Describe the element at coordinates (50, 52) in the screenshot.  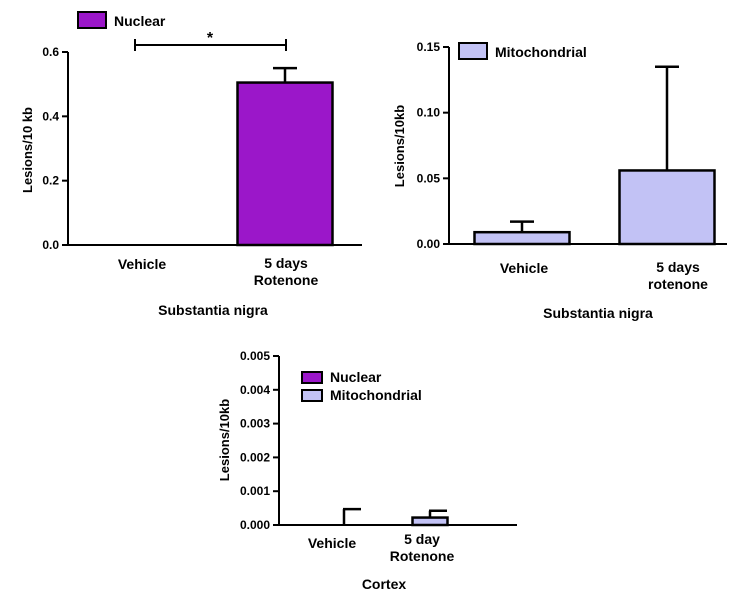
I see `y-tick-label: 0.6` at that location.